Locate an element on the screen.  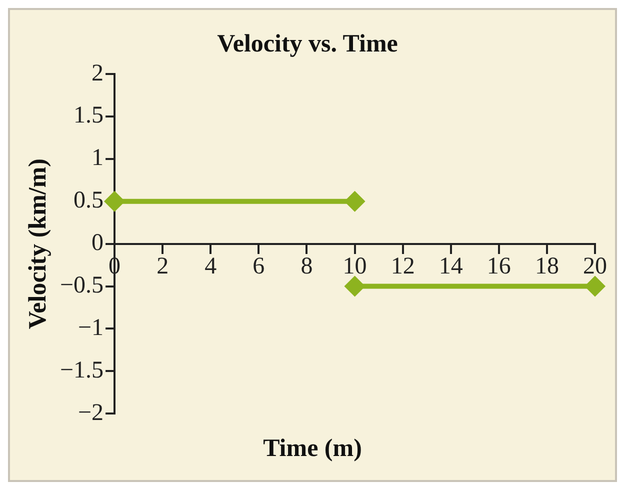
y-tick-label: −1 is located at coordinates (91, 327).